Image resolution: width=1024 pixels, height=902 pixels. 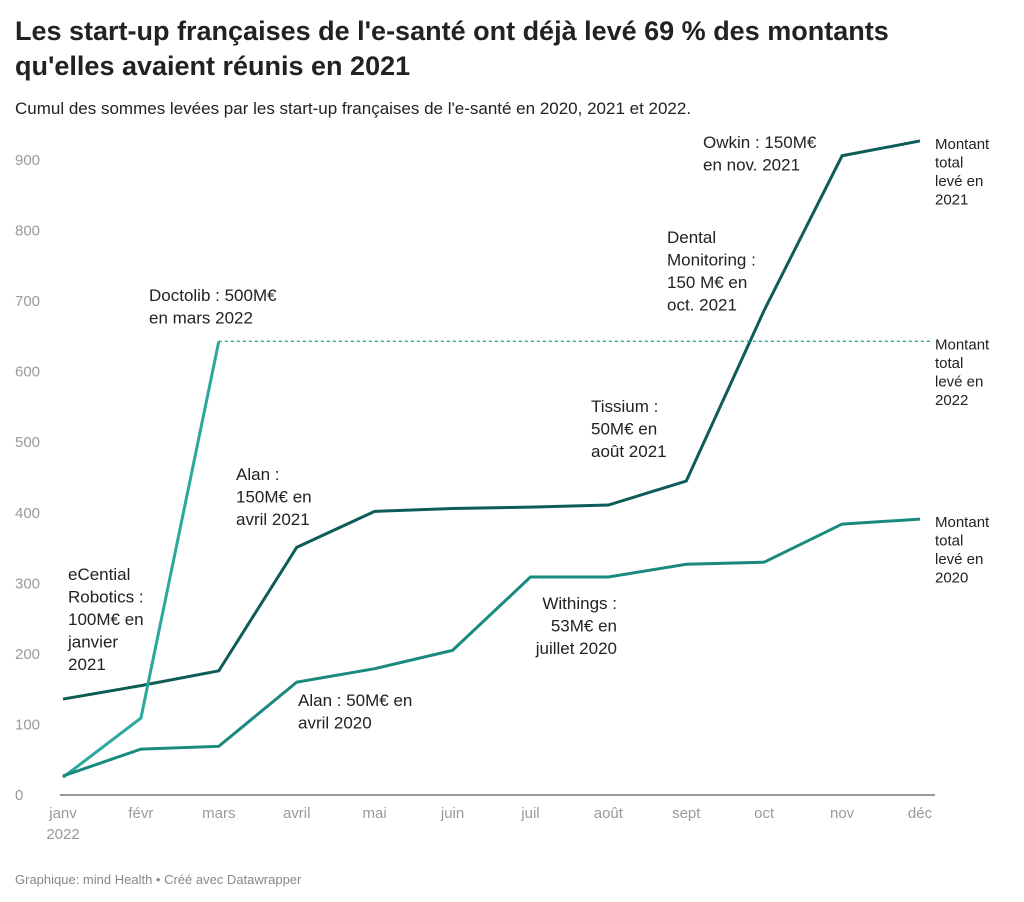 What do you see at coordinates (141, 560) in the screenshot?
I see `line-series` at bounding box center [141, 560].